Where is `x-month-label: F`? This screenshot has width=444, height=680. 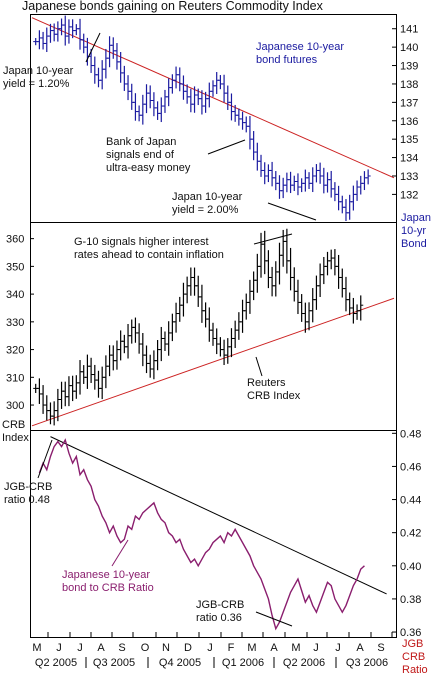
x-month-label: F is located at coordinates (231, 648).